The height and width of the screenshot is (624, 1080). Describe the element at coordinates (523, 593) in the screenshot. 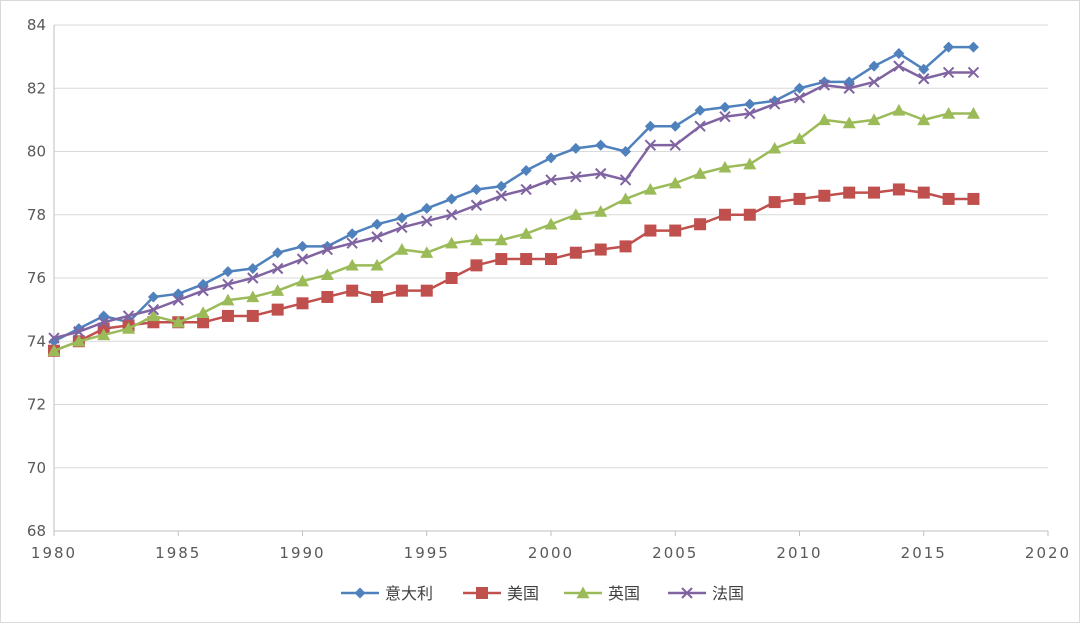

I see `legend-label: 美国` at that location.